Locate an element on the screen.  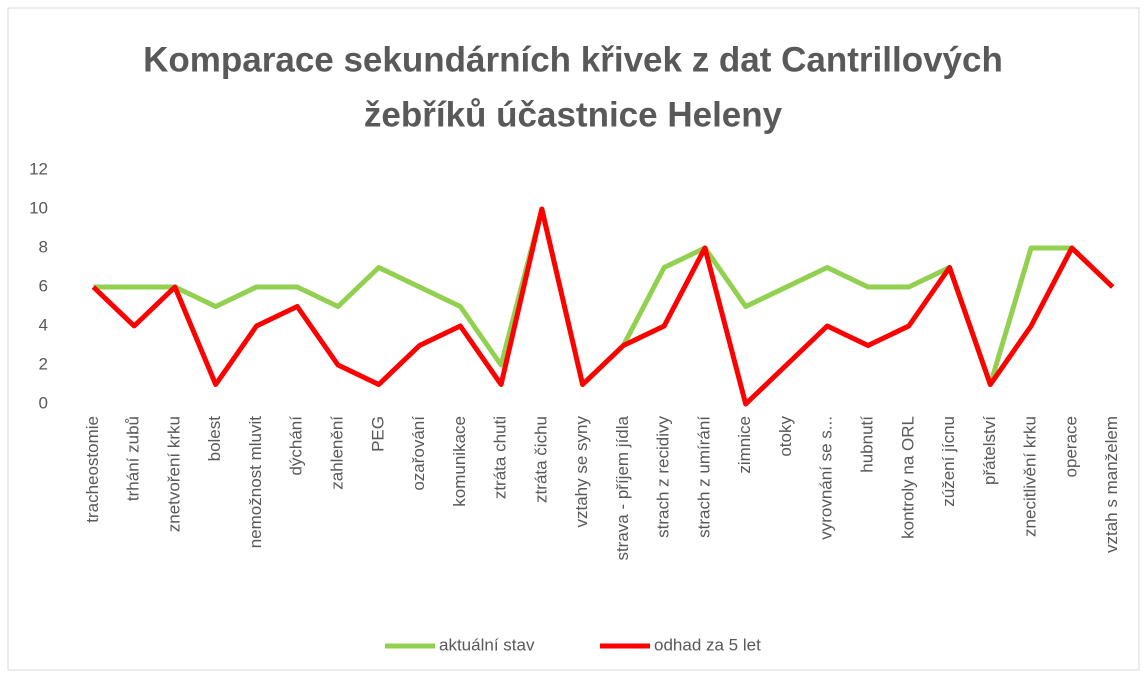
y-tick-label: 8 is located at coordinates (43, 246).